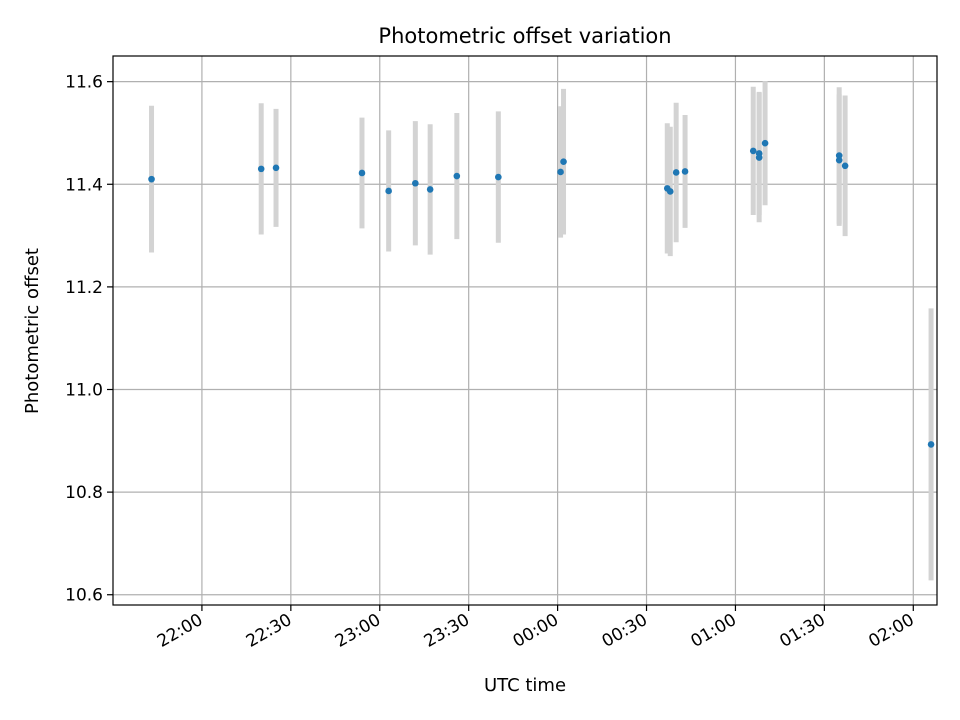 This screenshot has height=720, width=960. Describe the element at coordinates (84, 493) in the screenshot. I see `y-tick-label: 10.8` at that location.